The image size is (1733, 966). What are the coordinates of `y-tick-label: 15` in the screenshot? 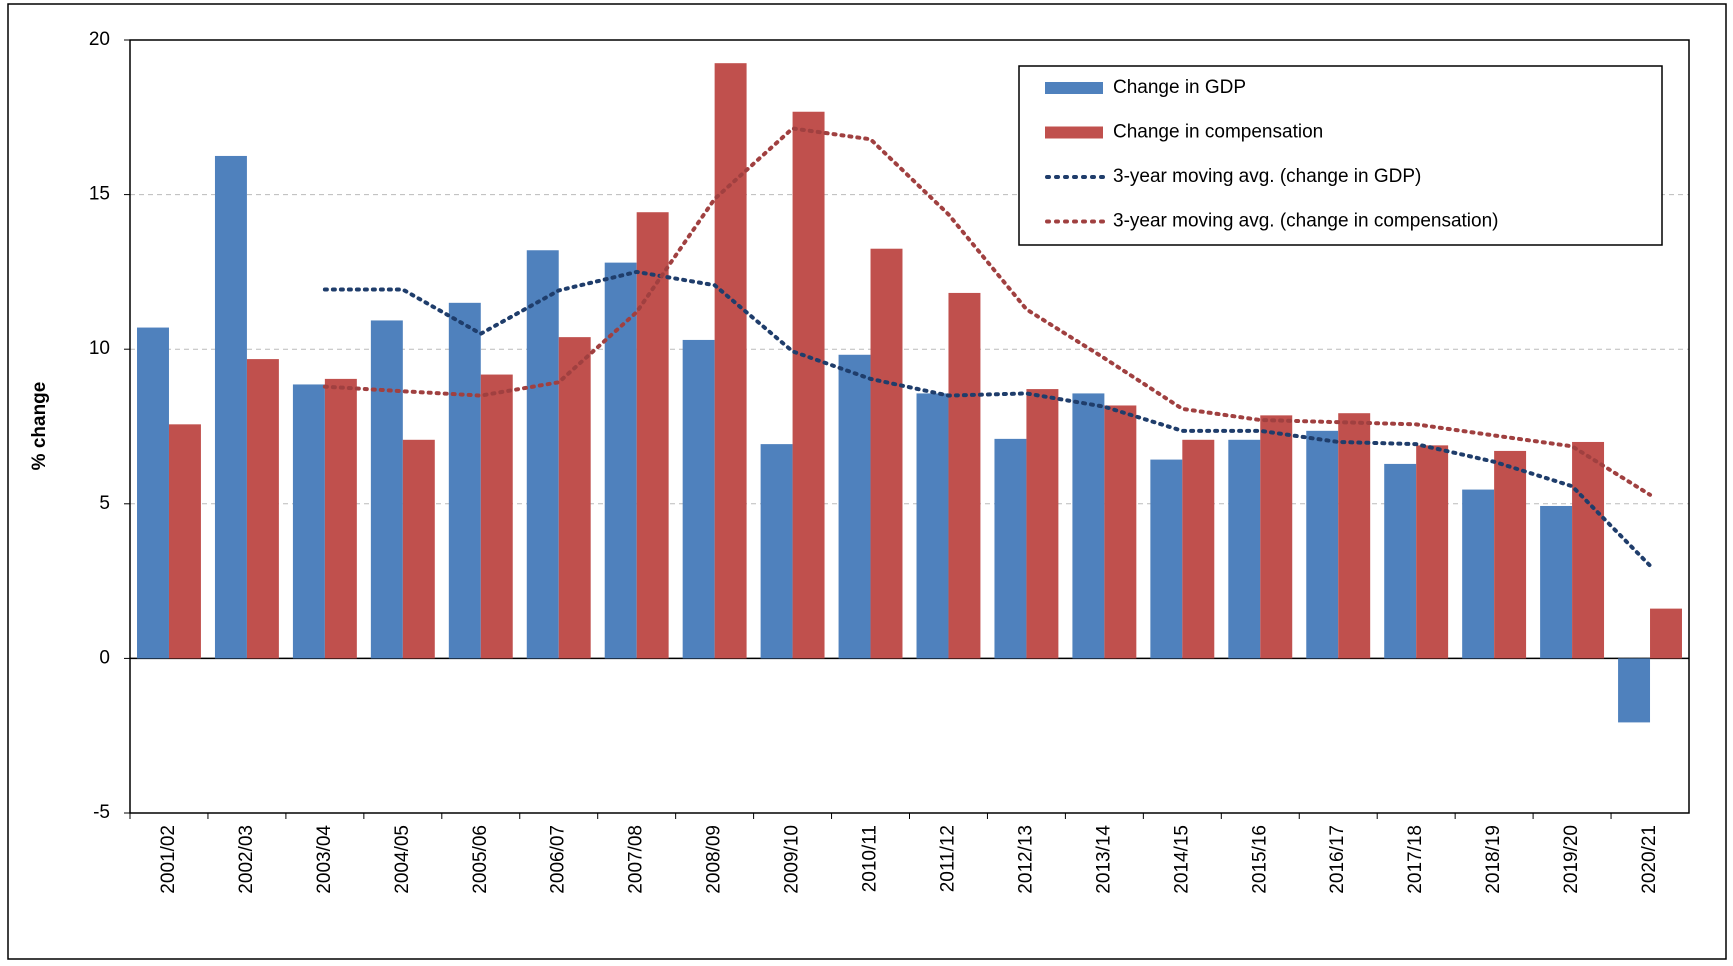 It's located at (99, 194).